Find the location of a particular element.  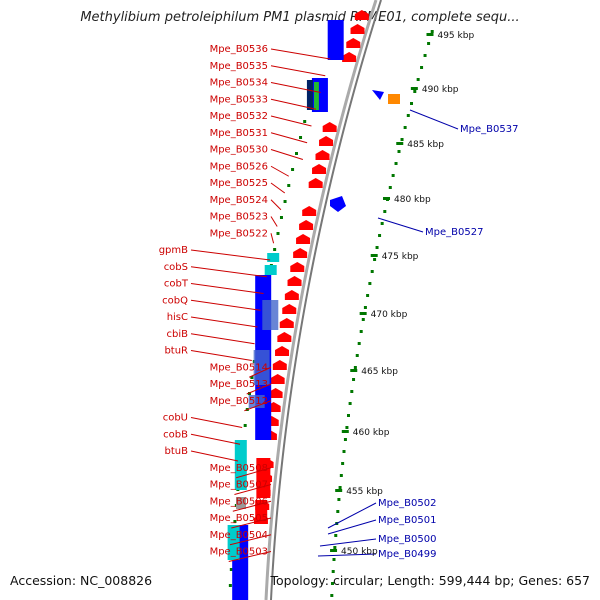

kbp-tick-mark is located at coordinates (339, 490).